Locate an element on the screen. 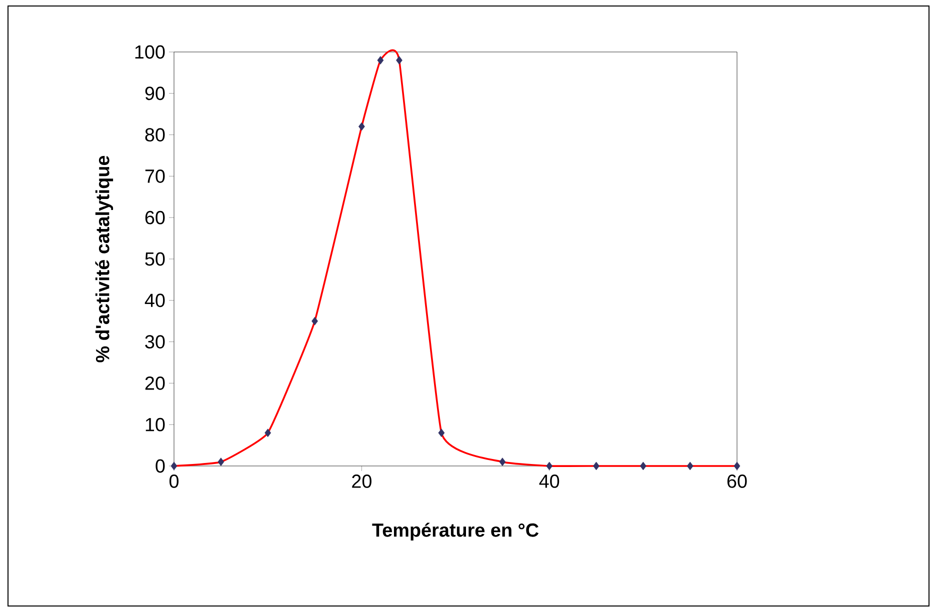 Image resolution: width=935 pixels, height=612 pixels. y-tick-label: 90 is located at coordinates (155, 93).